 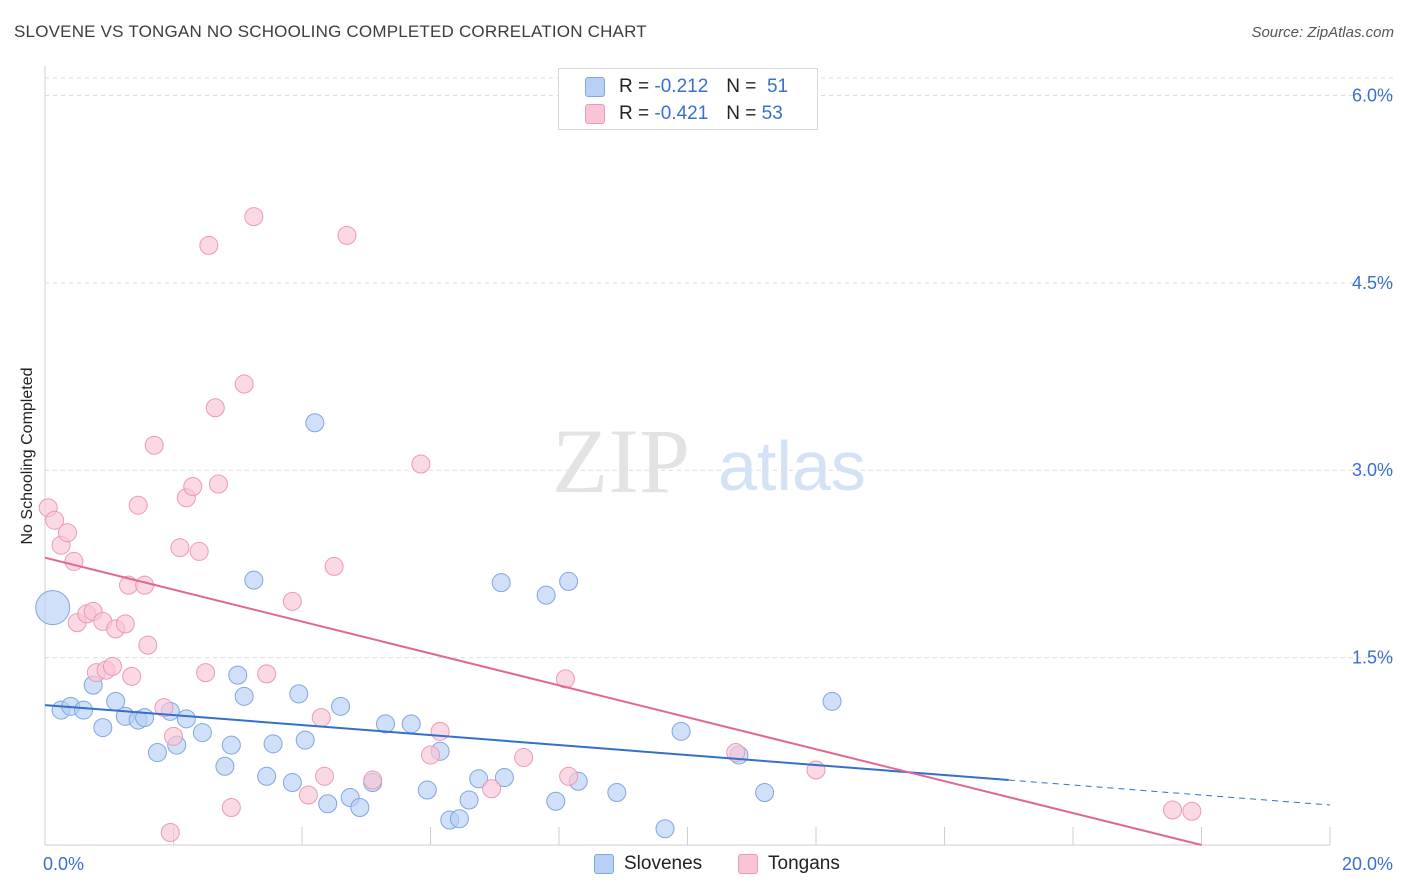 I want to click on legend-row-tongans: R = -0.421 N = 53, so click(x=684, y=114).